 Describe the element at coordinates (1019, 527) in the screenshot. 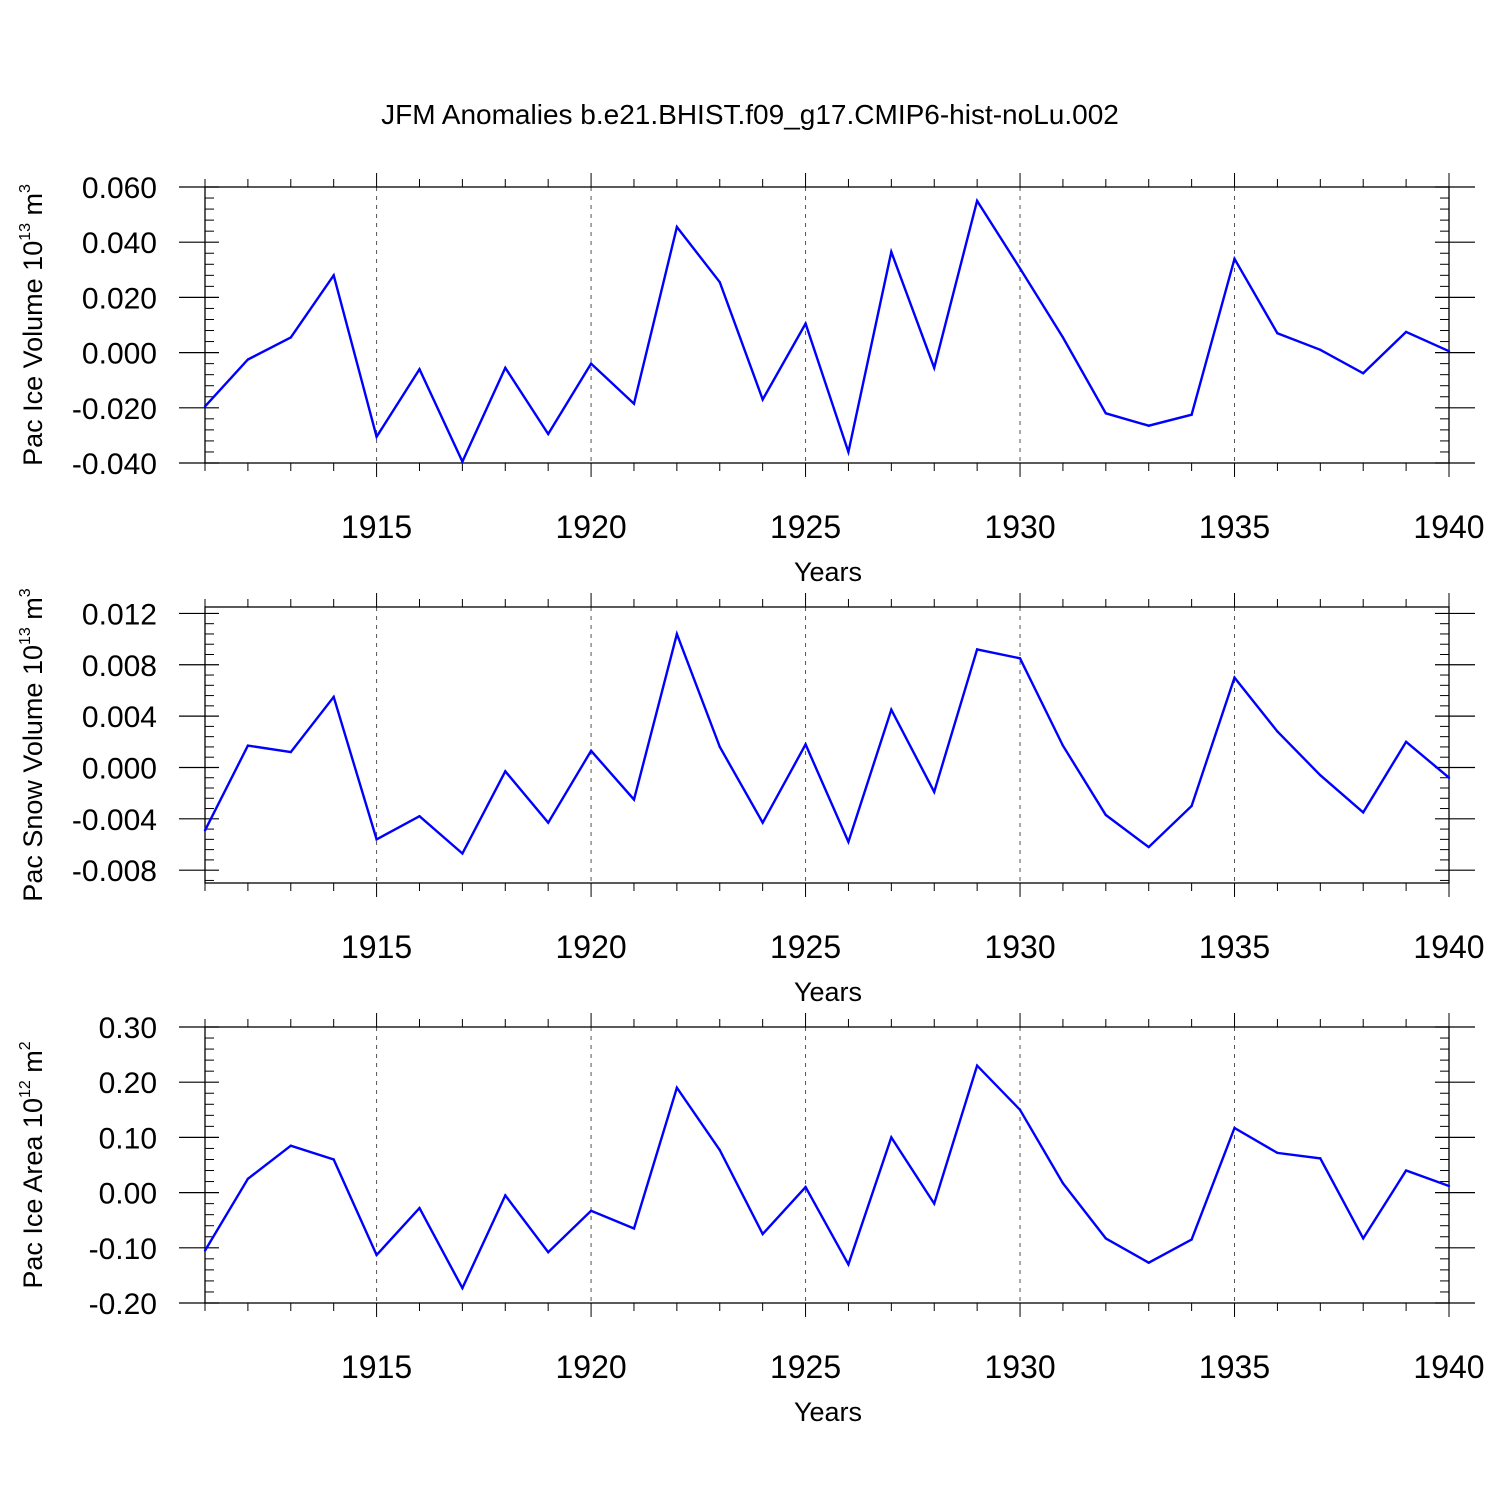

I see `x-tick-label: 1930` at that location.